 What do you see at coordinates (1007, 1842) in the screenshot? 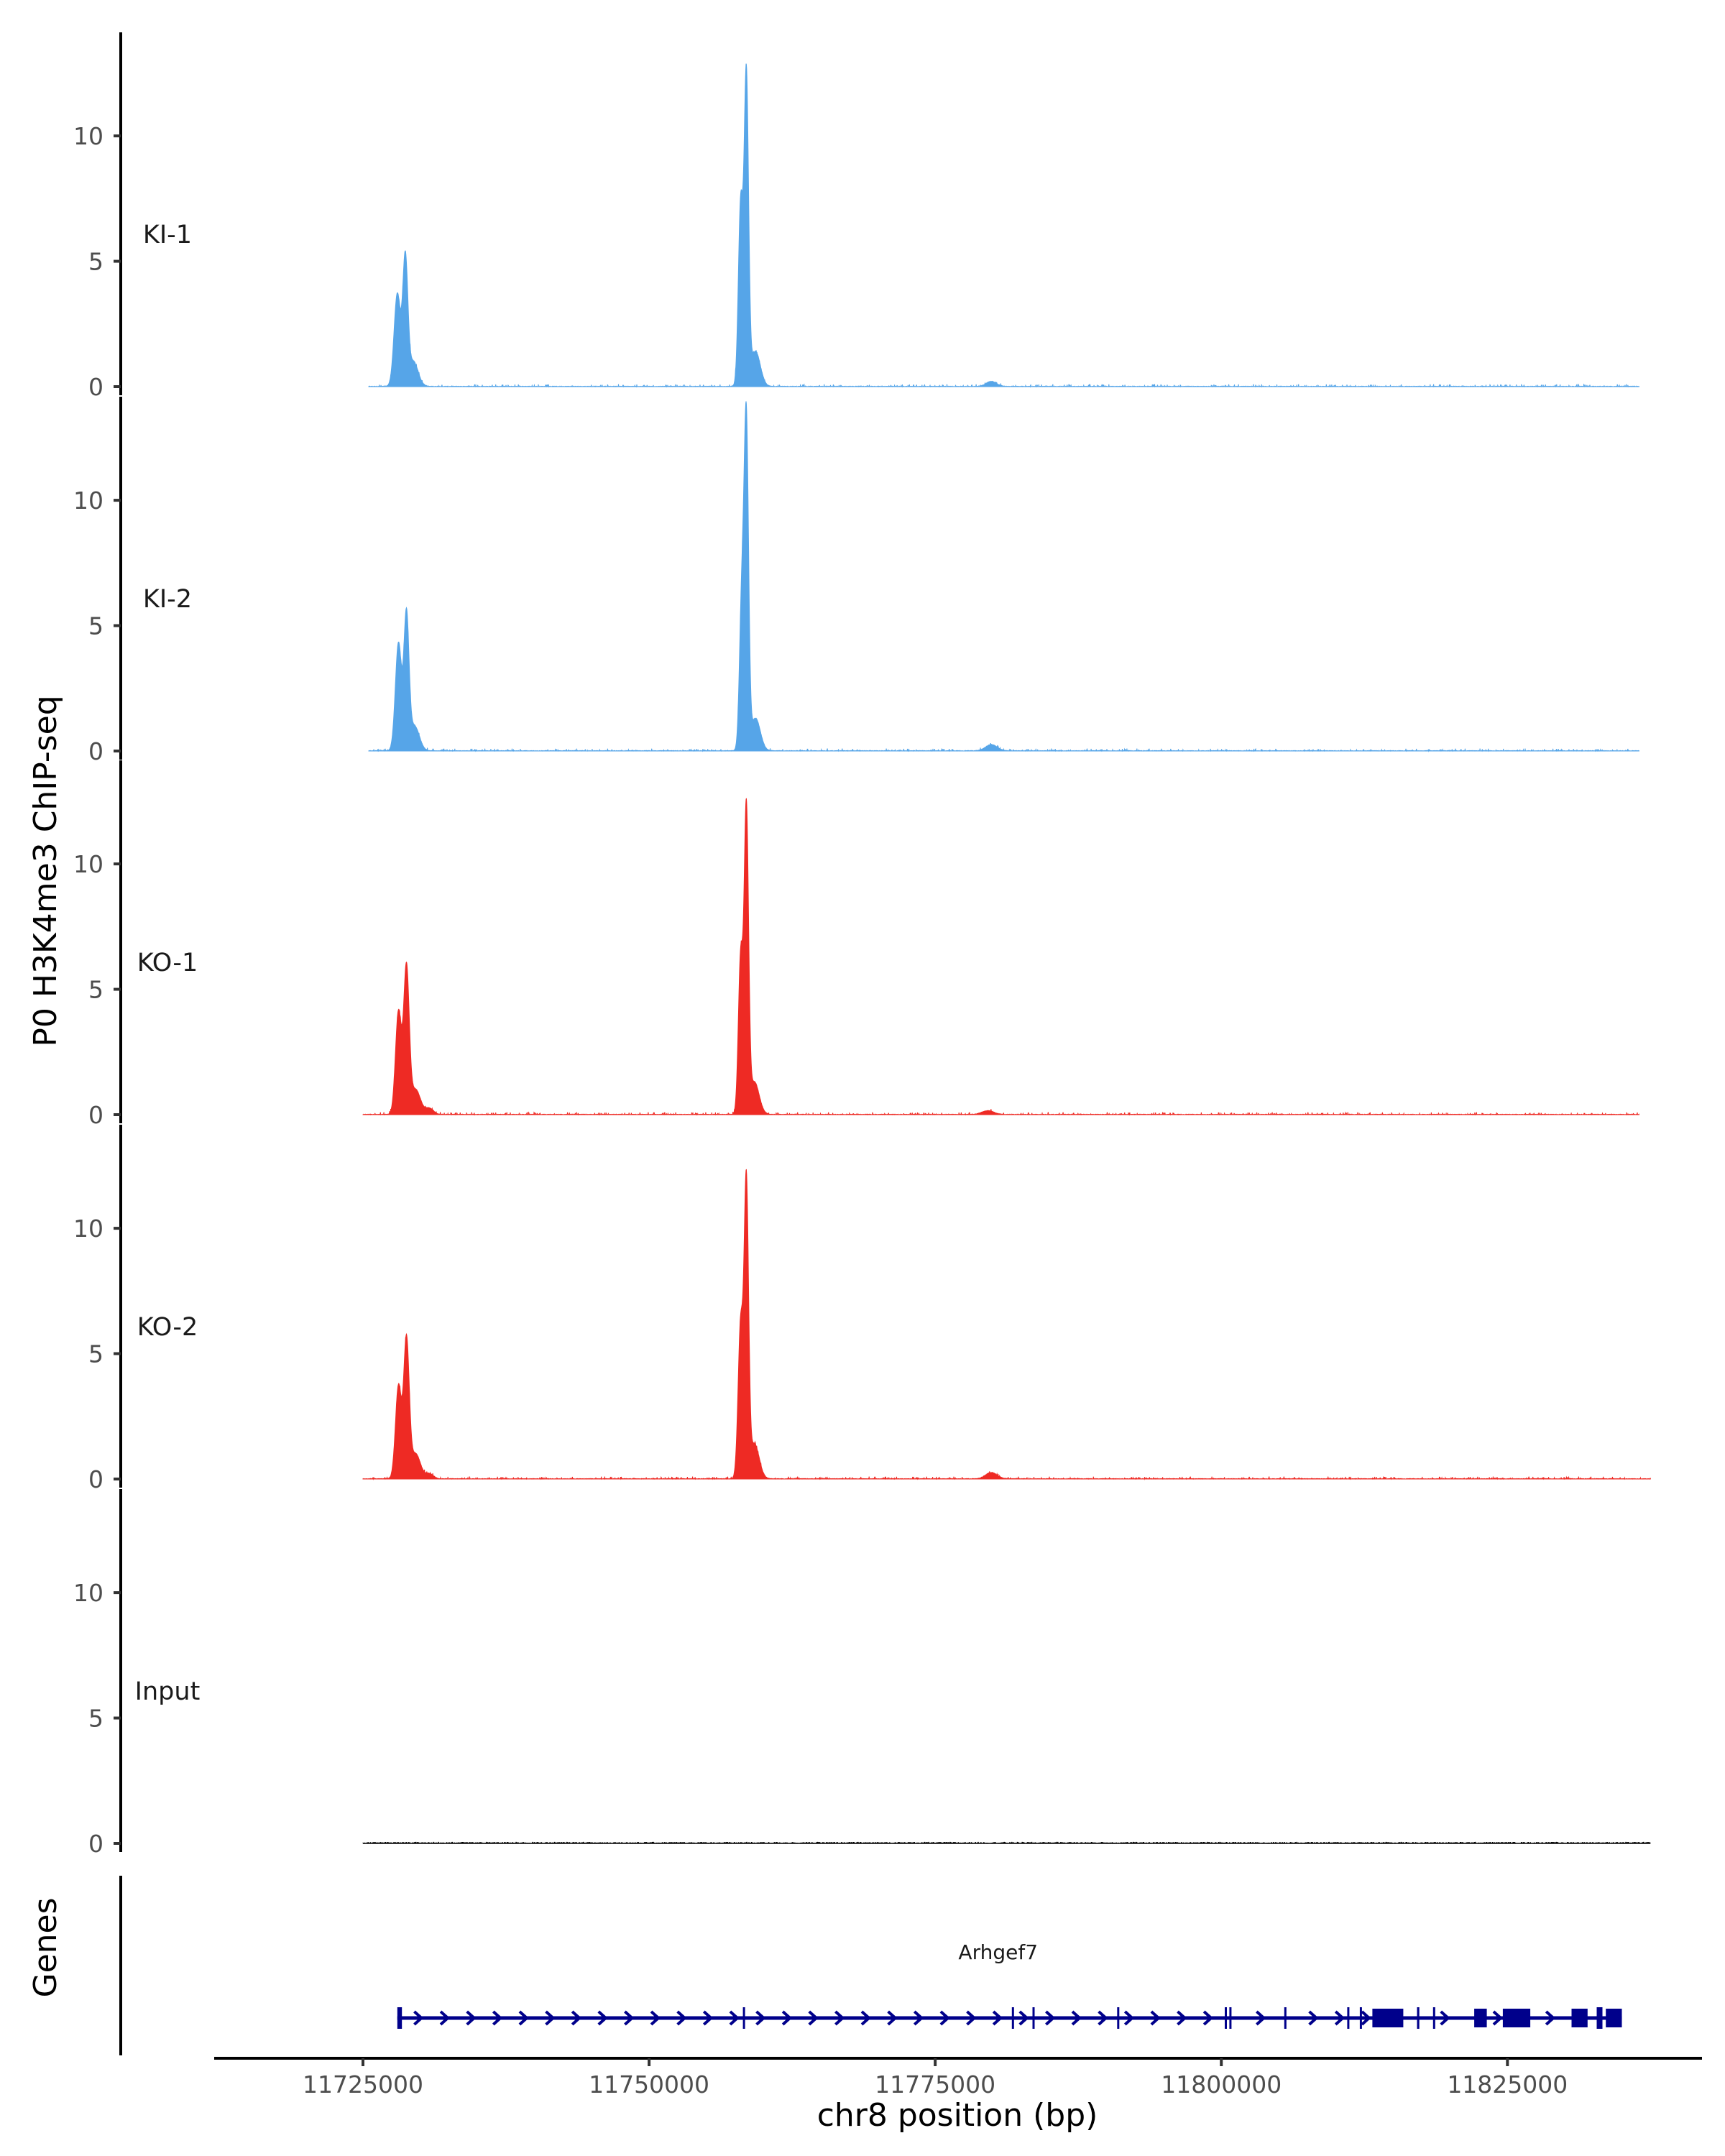
I see `signal-noise-Input` at bounding box center [1007, 1842].